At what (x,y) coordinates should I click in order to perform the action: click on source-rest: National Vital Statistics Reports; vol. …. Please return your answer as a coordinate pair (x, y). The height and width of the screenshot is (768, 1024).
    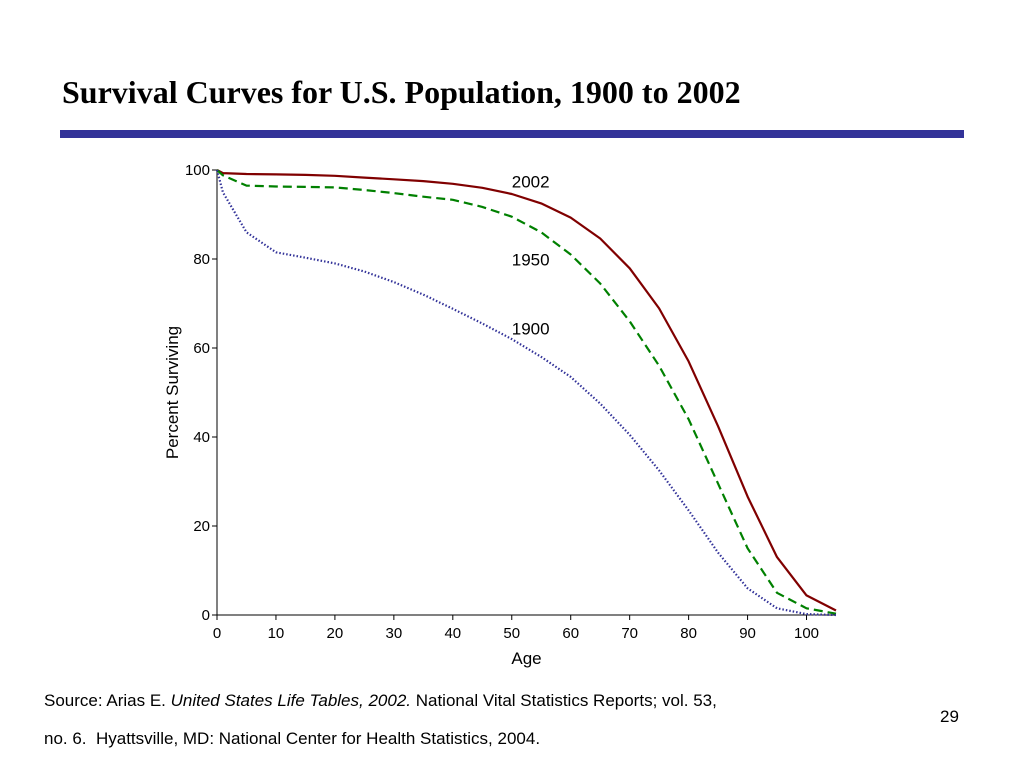
    Looking at the image, I should click on (564, 700).